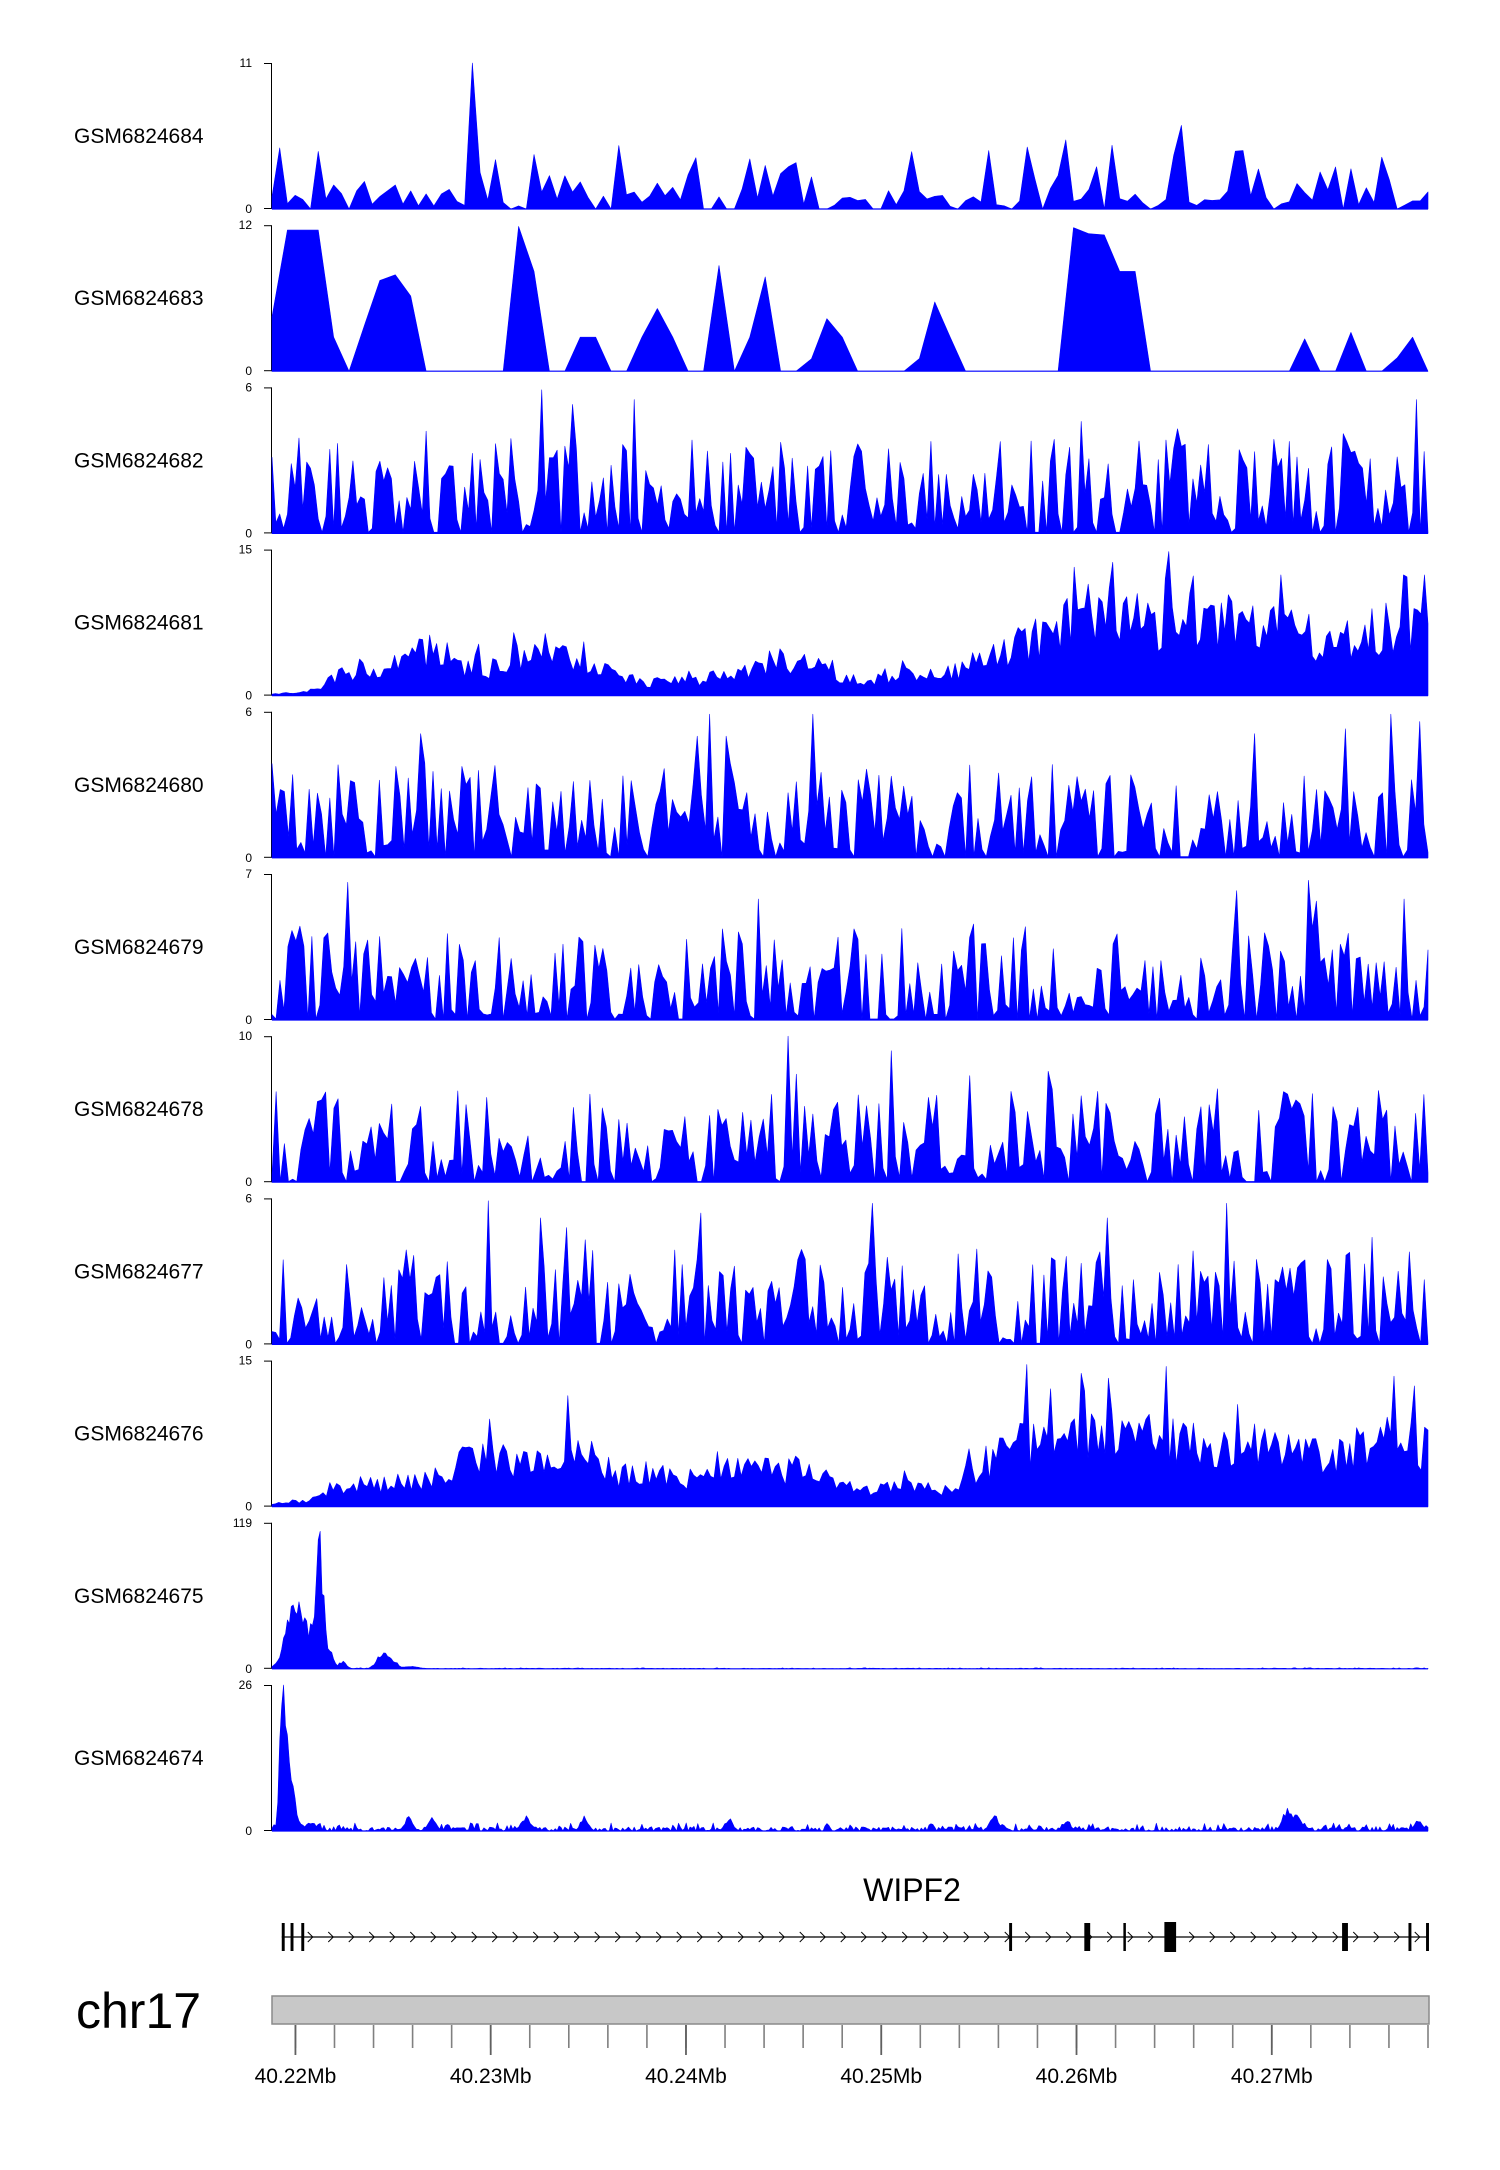 This screenshot has height=2170, width=1500. Describe the element at coordinates (686, 2076) in the screenshot. I see `axis-tick-label: 40.24Mb` at that location.